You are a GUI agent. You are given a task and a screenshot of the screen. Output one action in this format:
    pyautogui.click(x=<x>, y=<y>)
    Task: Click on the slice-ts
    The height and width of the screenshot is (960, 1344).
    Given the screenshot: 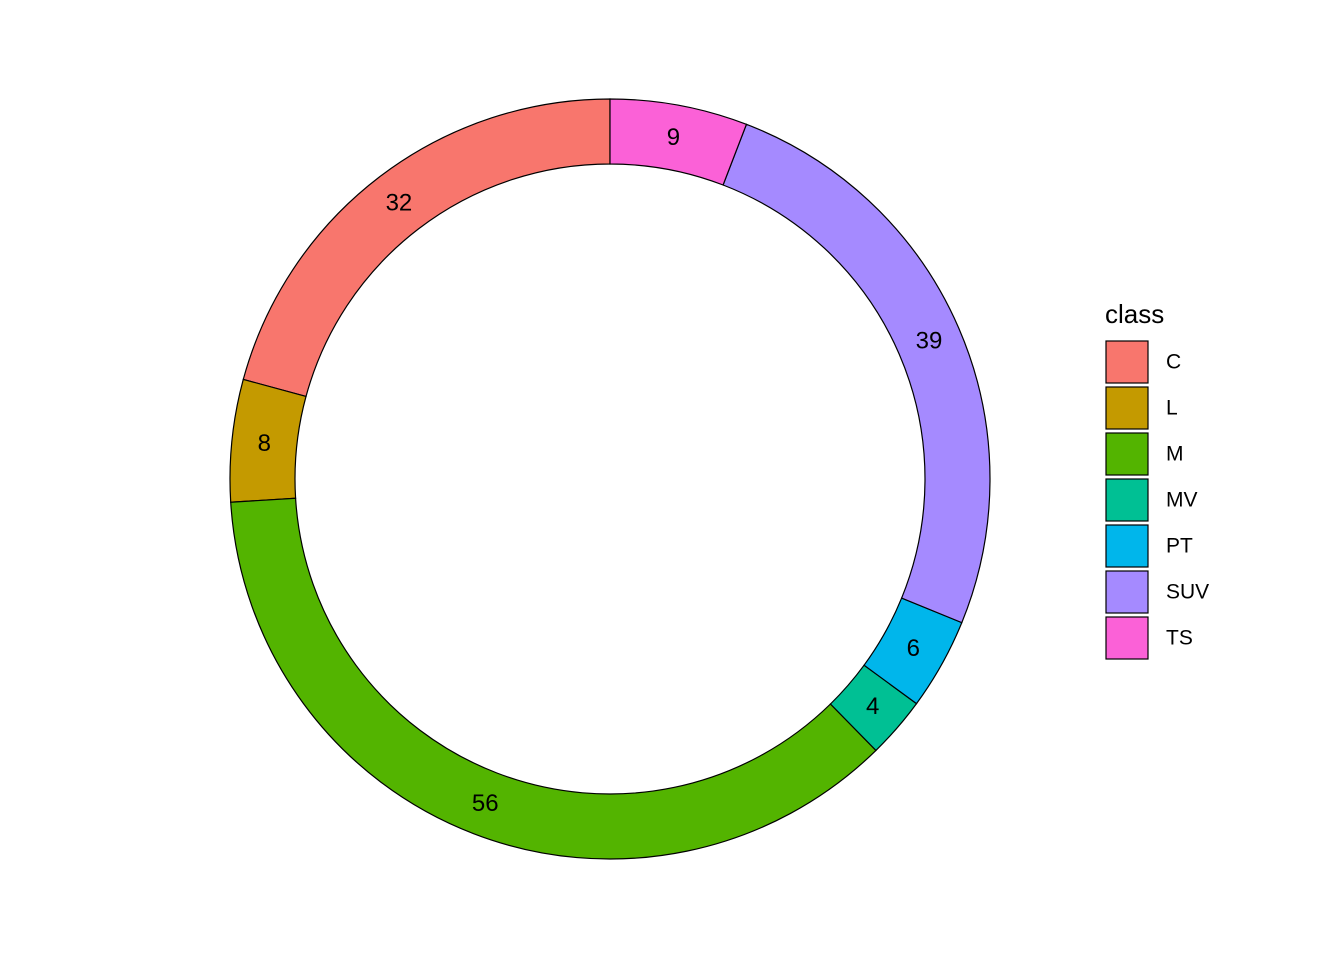 What is the action you would take?
    pyautogui.click(x=678, y=142)
    